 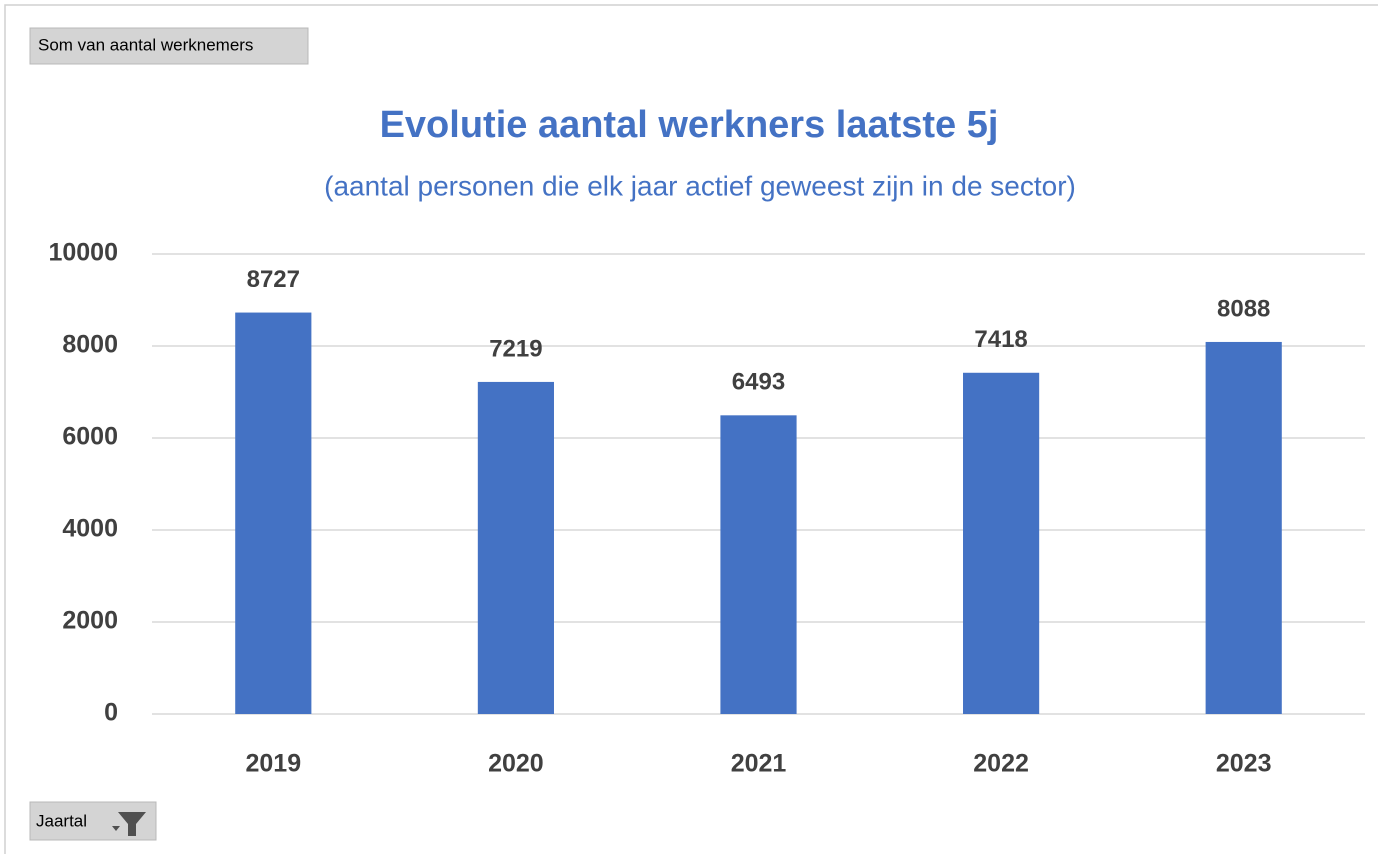 What do you see at coordinates (689, 125) in the screenshot?
I see `chart-title: Evolutie aantal werkners laatste 5j` at bounding box center [689, 125].